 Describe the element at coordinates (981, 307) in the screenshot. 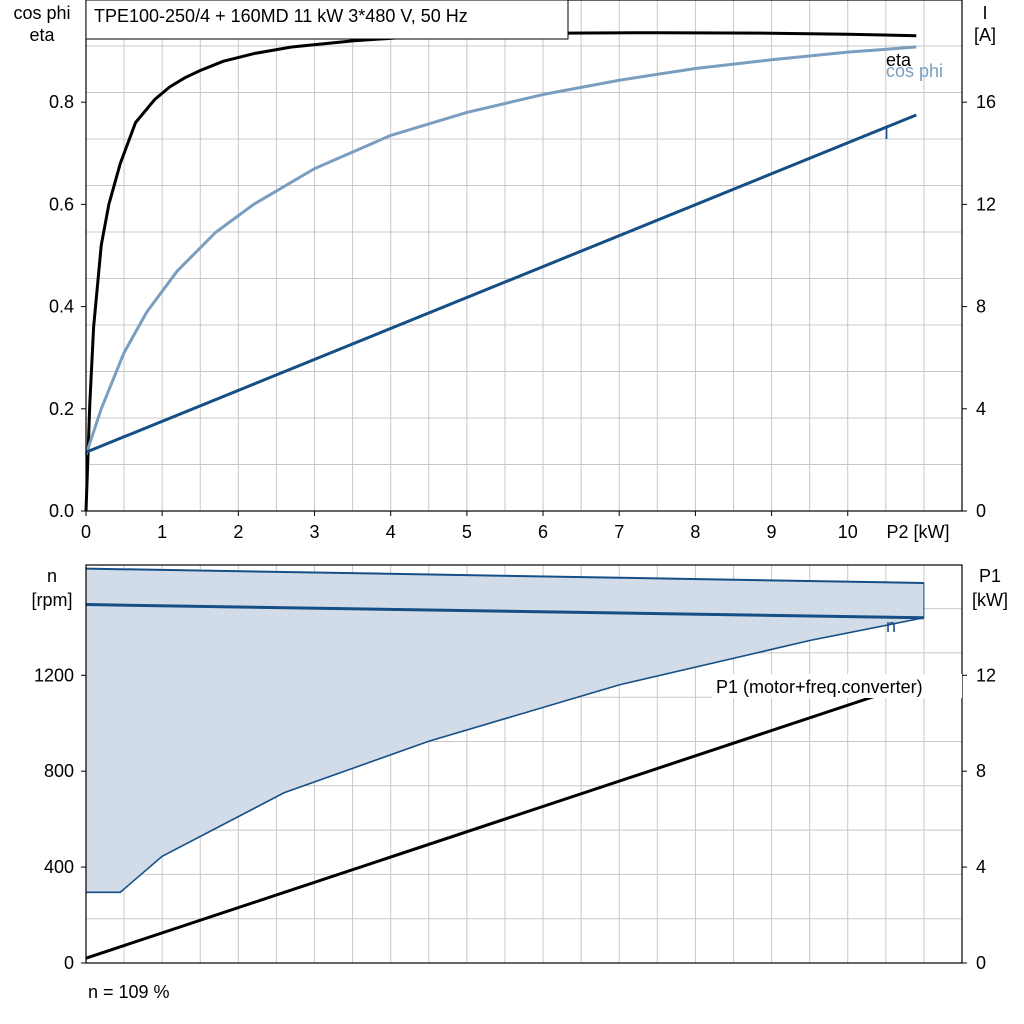

I see `top-right-tick-label: 8` at that location.